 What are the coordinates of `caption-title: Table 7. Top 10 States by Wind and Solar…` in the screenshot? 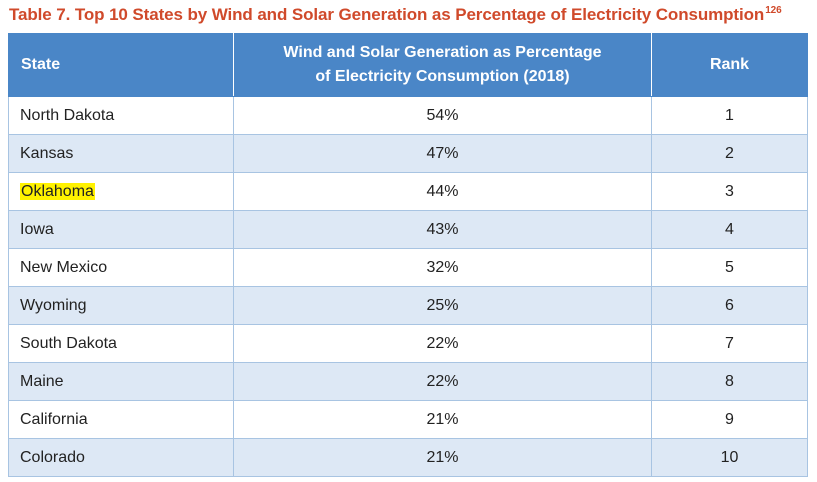 It's located at (387, 14).